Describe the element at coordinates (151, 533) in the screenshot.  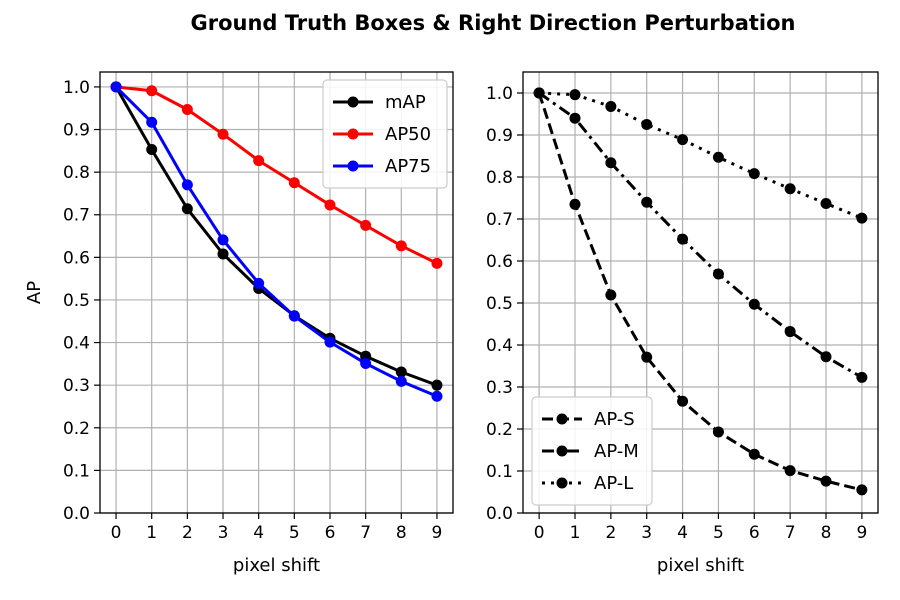
I see `left-x-tick-label-1: 1` at that location.